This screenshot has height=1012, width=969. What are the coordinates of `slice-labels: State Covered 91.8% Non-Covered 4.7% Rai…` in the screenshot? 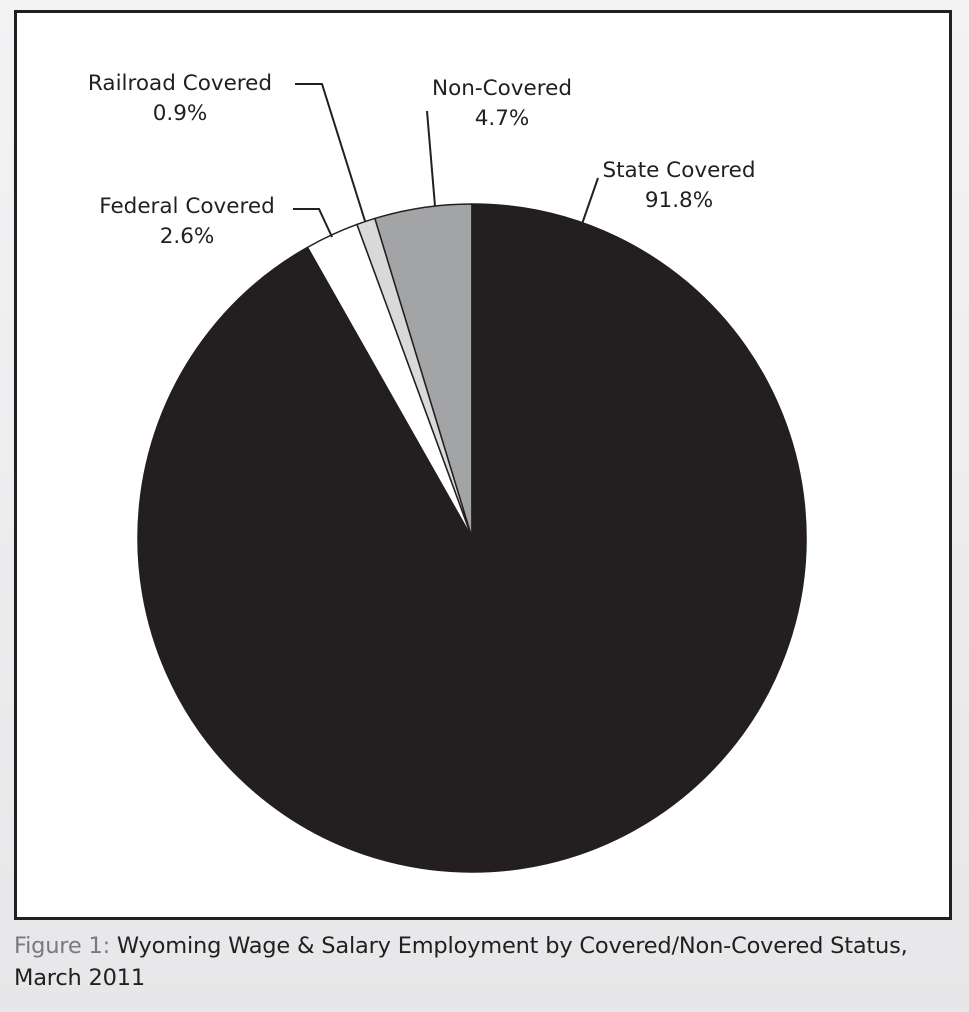 It's located at (422, 160).